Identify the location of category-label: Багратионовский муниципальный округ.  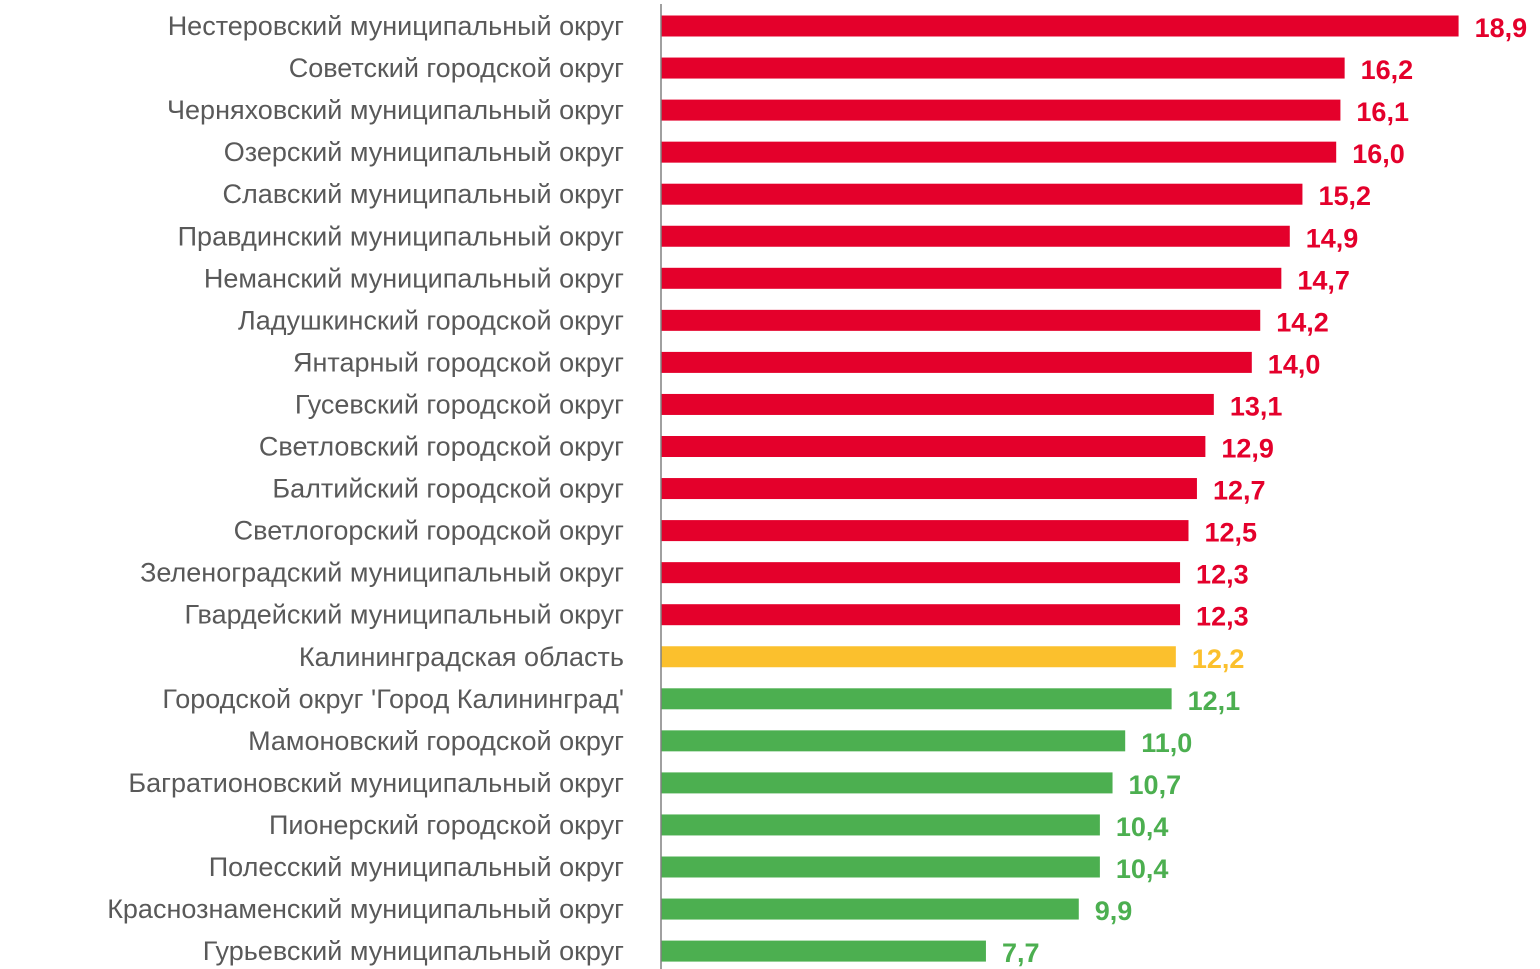
(376, 783).